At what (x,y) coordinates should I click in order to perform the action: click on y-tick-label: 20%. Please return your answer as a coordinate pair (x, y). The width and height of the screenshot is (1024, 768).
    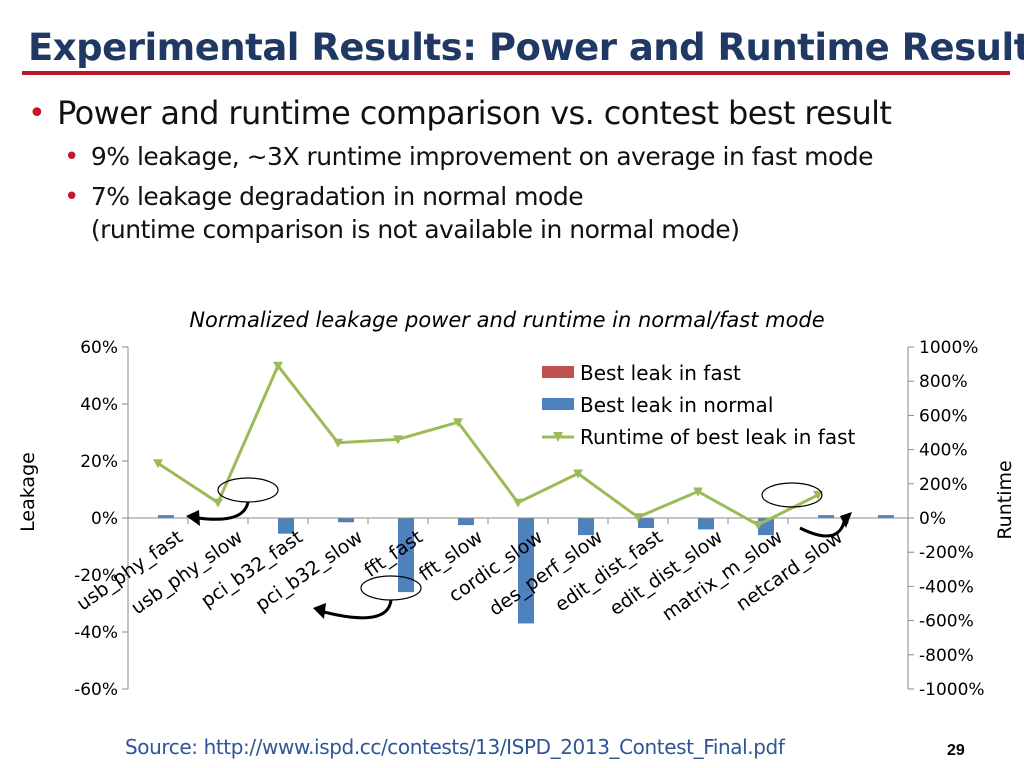
    Looking at the image, I should click on (99, 462).